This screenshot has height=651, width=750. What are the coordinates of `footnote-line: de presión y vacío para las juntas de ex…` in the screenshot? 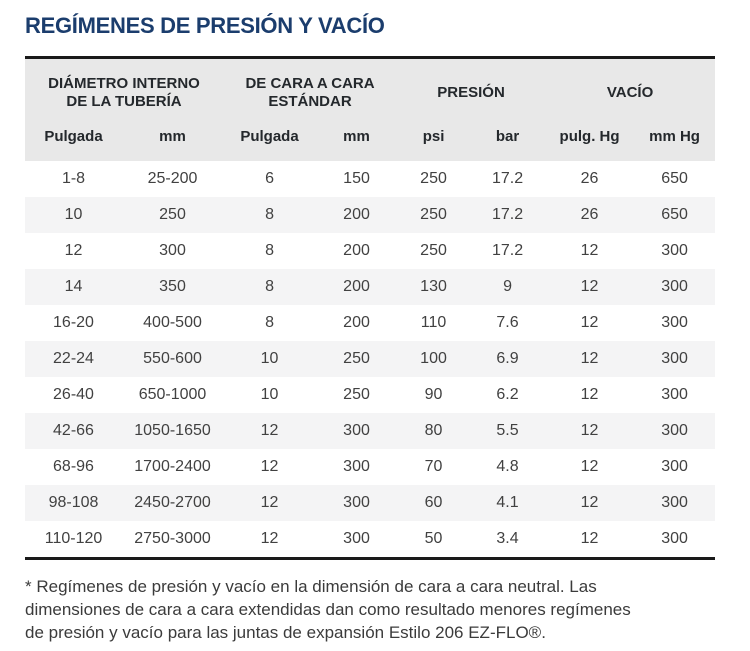 It's located at (285, 632).